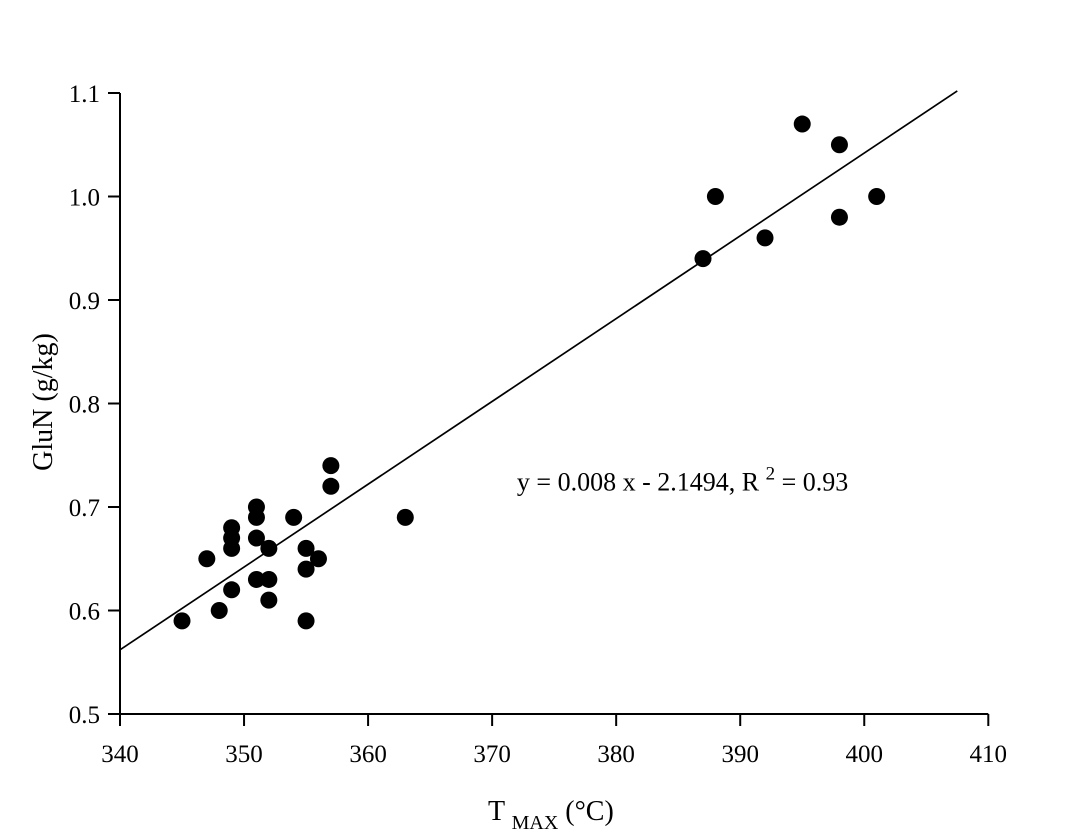 This screenshot has width=1070, height=840. Describe the element at coordinates (244, 754) in the screenshot. I see `x-tick-label: 350` at that location.